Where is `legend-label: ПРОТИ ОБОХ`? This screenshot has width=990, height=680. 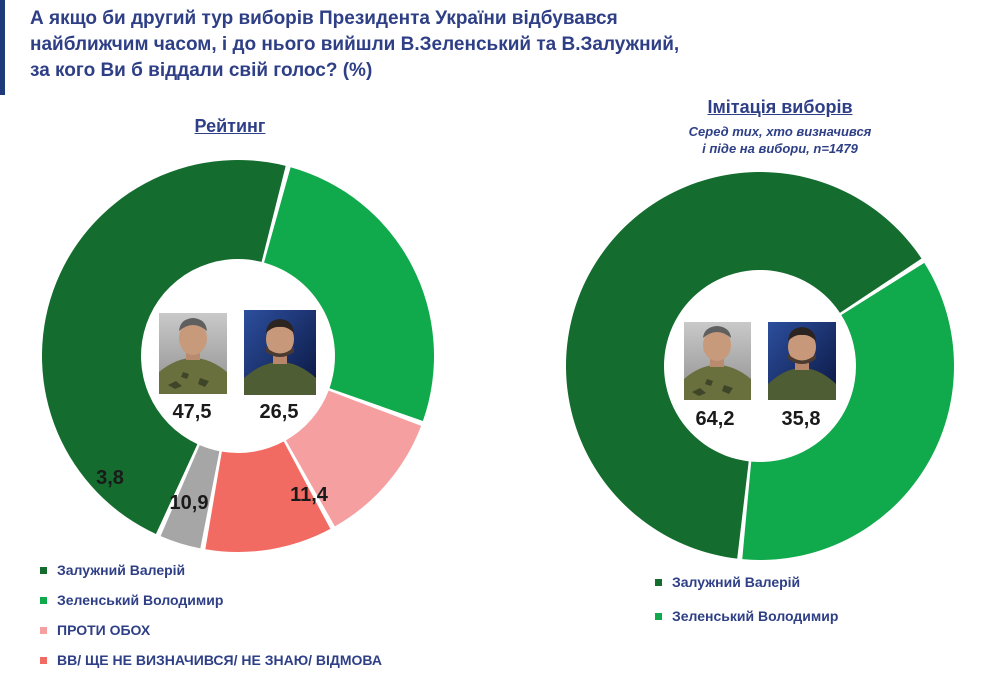 legend-label: ПРОТИ ОБОХ is located at coordinates (104, 630).